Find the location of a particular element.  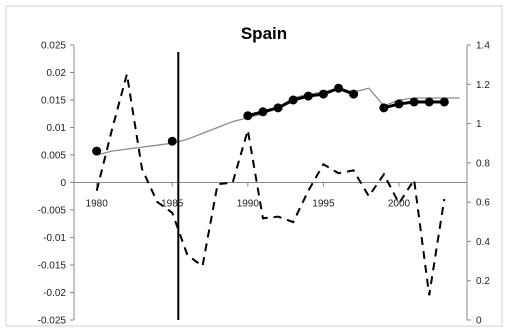

x-tick-label: 1985 is located at coordinates (172, 204).